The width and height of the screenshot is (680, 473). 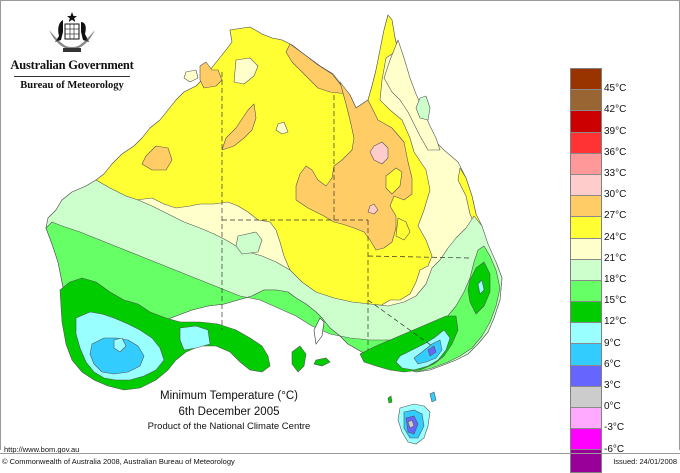 I want to click on legend-tick-label: 33°C, so click(x=615, y=173).